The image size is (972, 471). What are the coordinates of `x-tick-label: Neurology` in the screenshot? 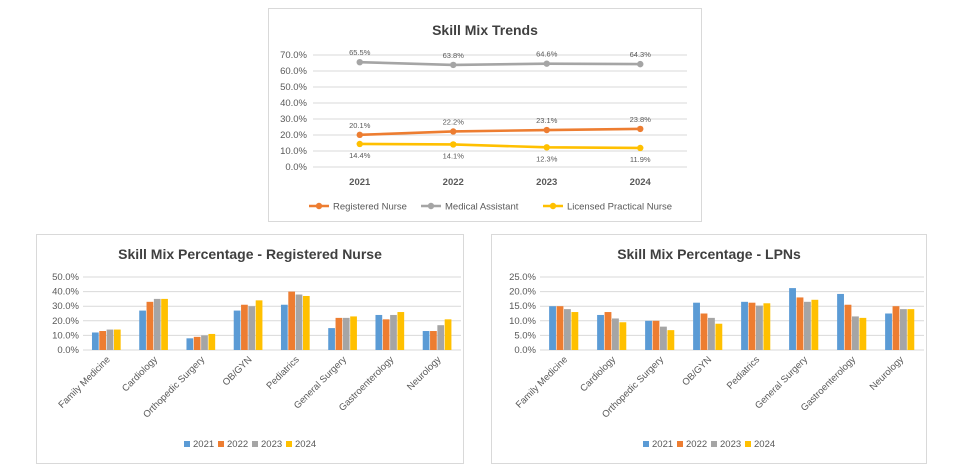 It's located at (887, 373).